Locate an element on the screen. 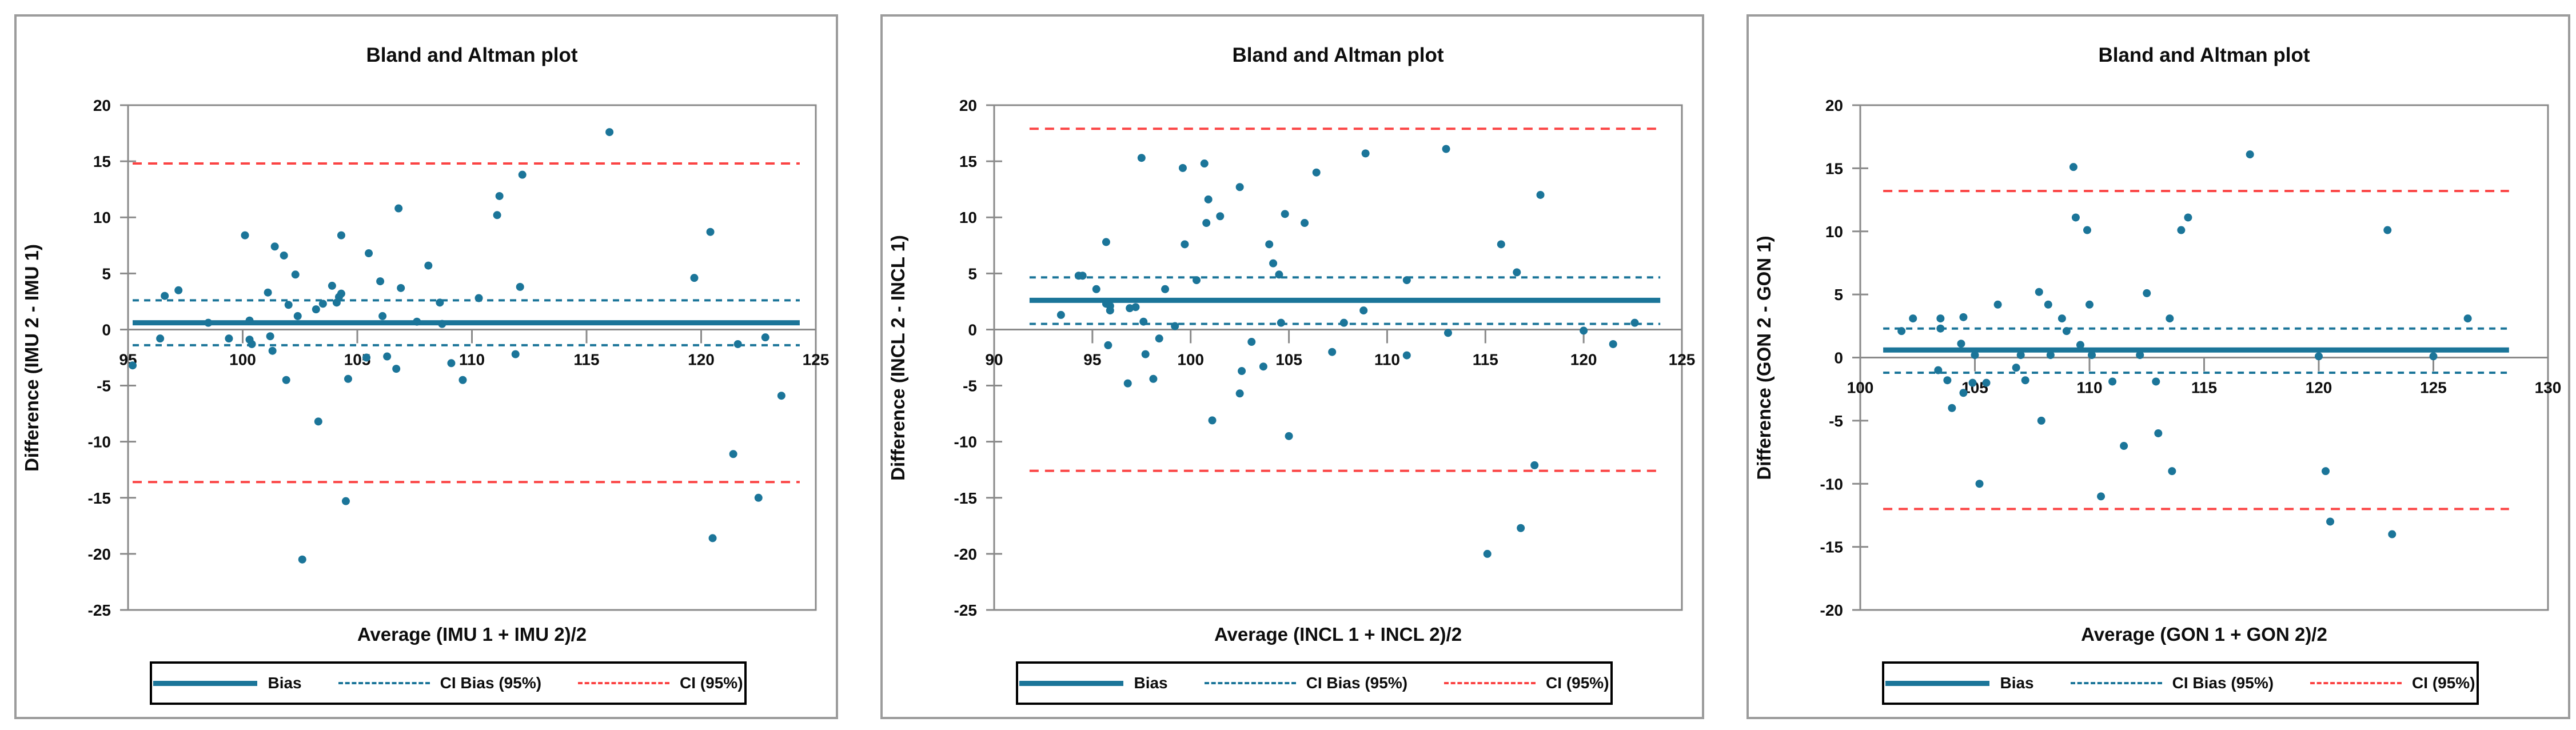 The height and width of the screenshot is (730, 2576). x-tick-label: 115 is located at coordinates (586, 359).